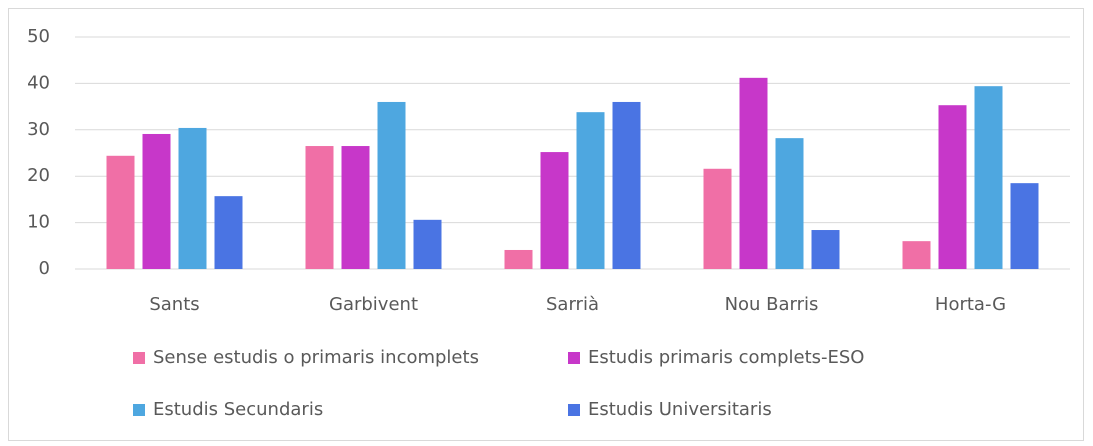  What do you see at coordinates (680, 409) in the screenshot?
I see `legend-label: Estudis Universitaris` at bounding box center [680, 409].